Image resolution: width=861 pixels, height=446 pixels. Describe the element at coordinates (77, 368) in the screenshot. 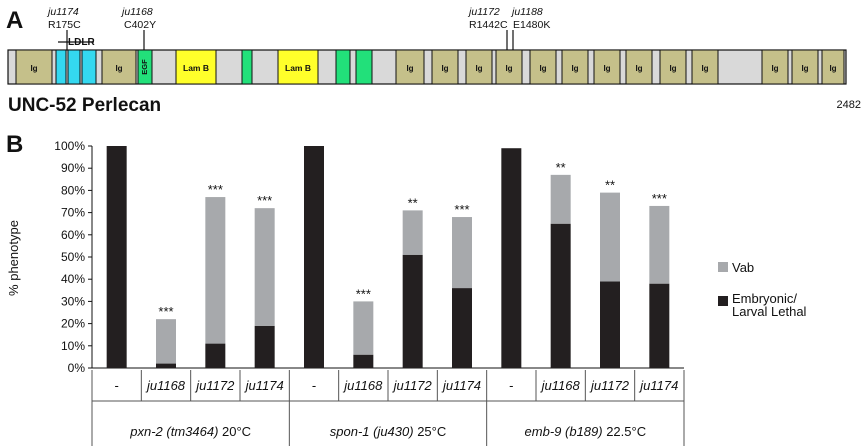

I see `y-tick-label: 0%` at that location.